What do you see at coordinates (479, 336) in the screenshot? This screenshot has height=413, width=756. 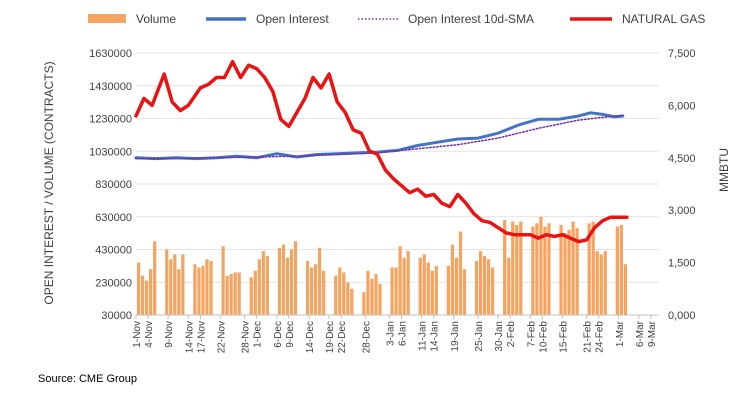 I see `x-tick-label: 25-Jan` at bounding box center [479, 336].